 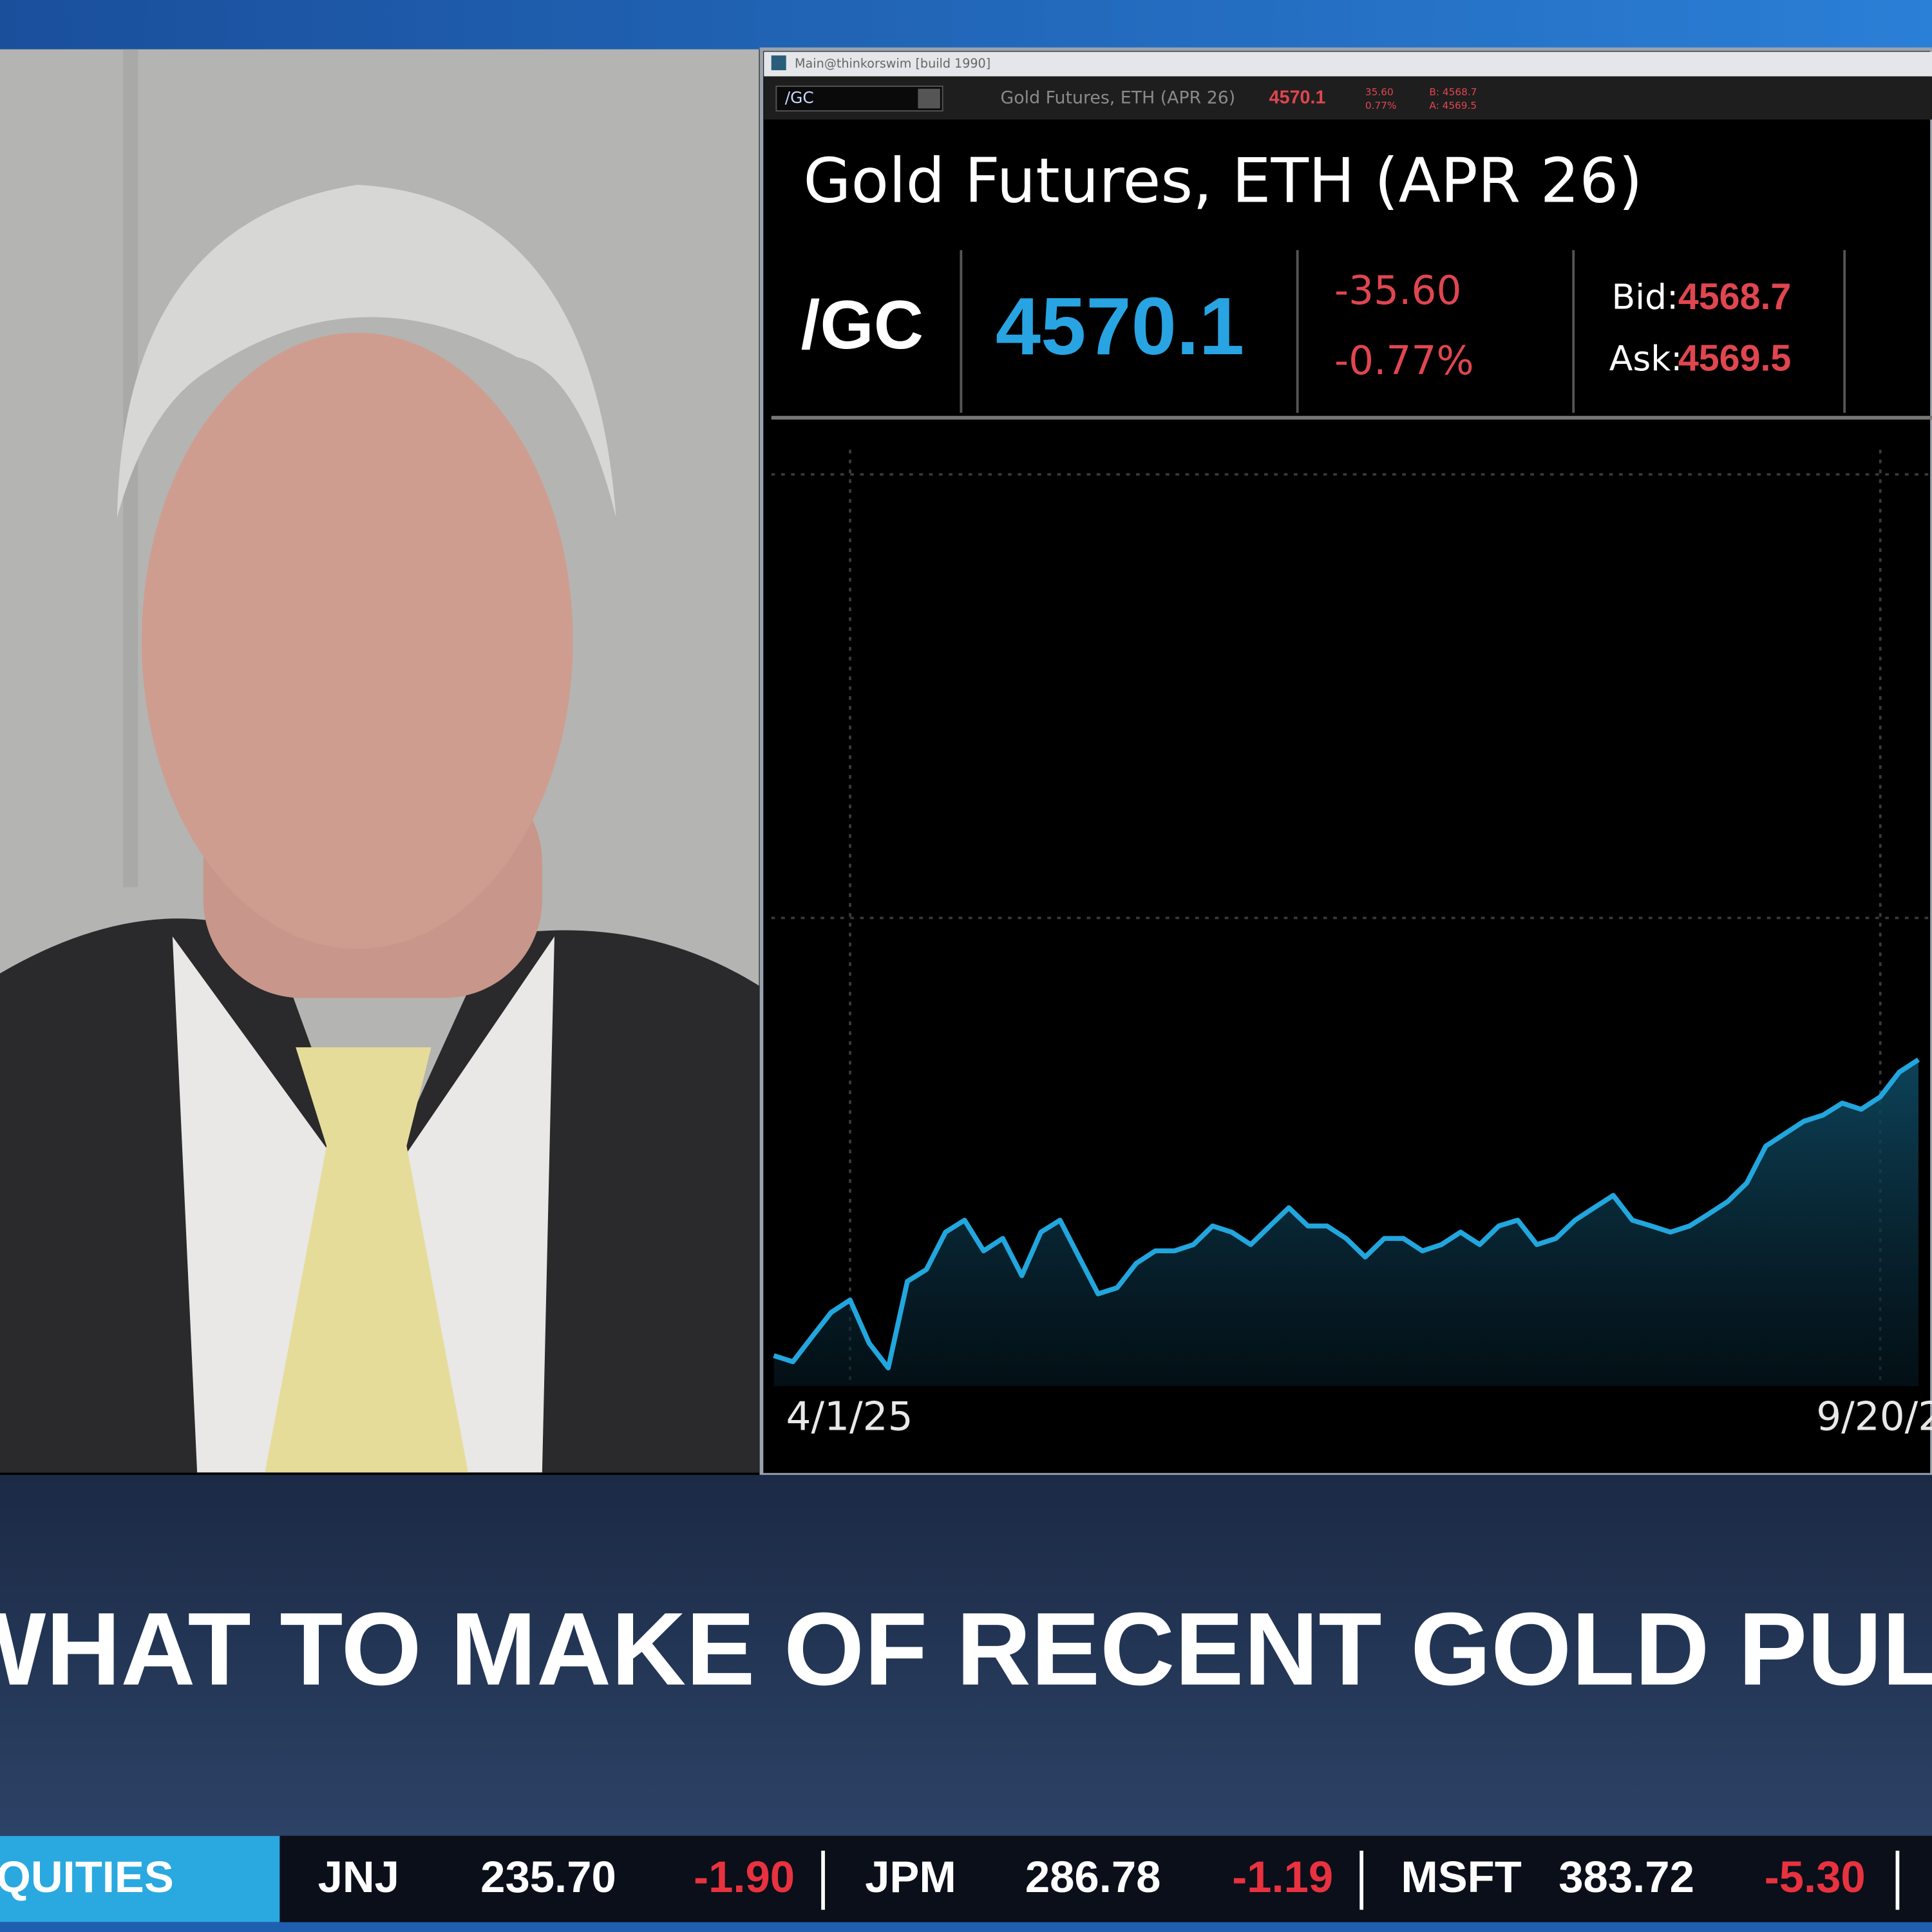 I want to click on quote-title: Gold Futures, ETH (APR 26), so click(x=1222, y=180).